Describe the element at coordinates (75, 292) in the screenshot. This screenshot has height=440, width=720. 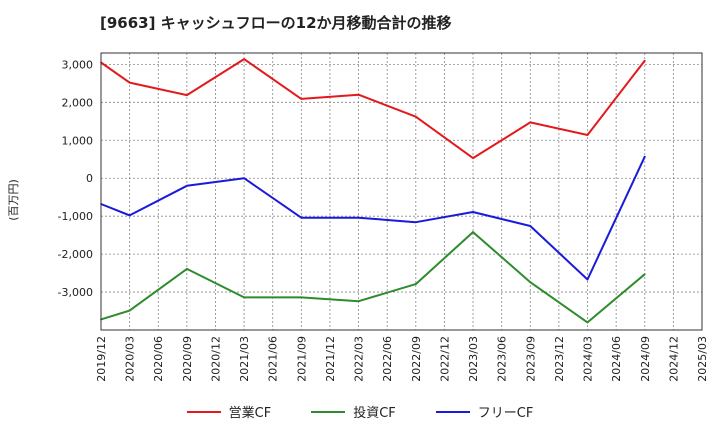
I see `y-tick-label: -3,000` at that location.